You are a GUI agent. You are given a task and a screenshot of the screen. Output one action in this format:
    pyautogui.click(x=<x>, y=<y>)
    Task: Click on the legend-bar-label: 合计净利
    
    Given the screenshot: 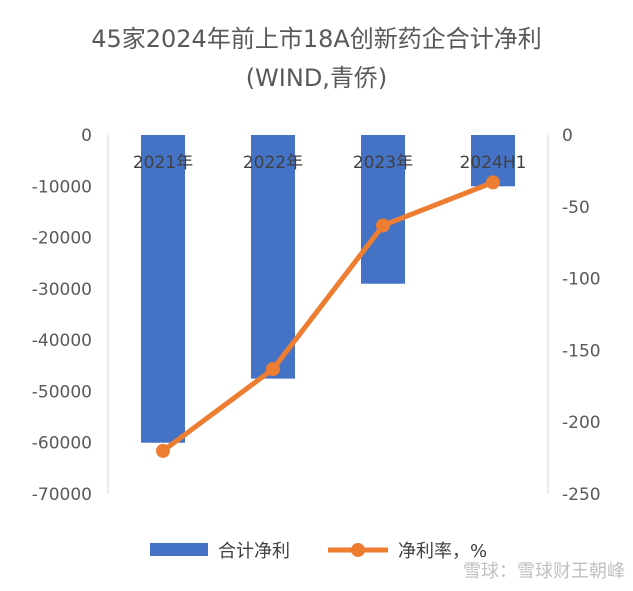 What is the action you would take?
    pyautogui.click(x=254, y=551)
    